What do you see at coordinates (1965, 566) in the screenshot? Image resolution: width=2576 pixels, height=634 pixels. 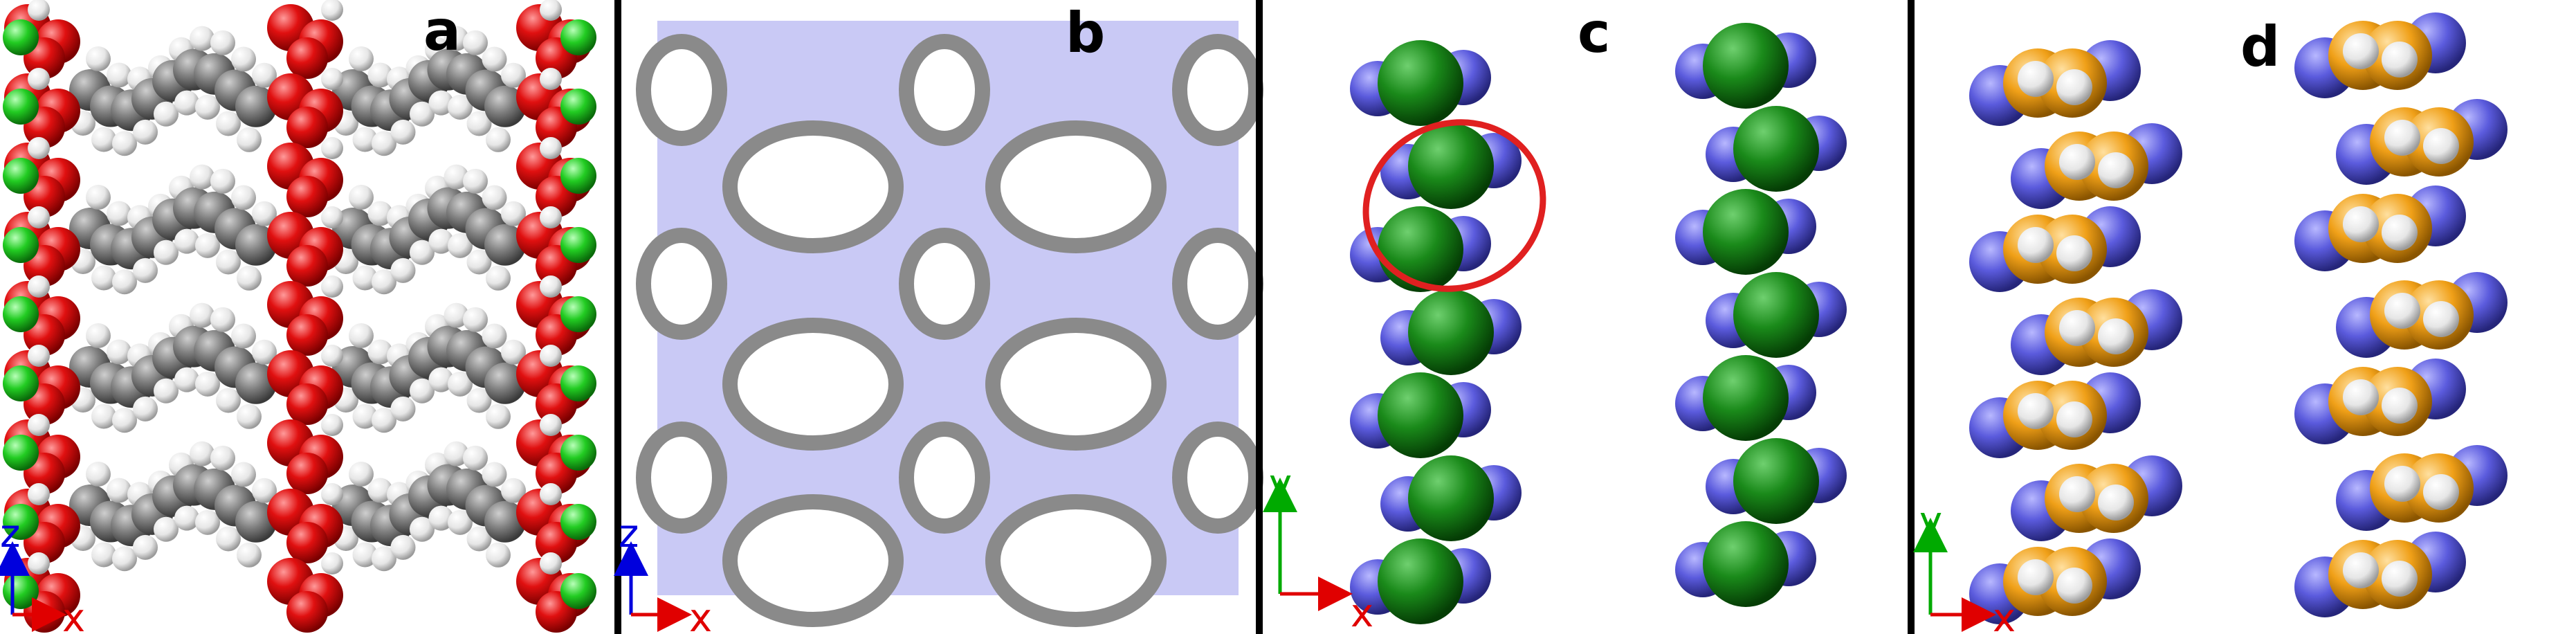 I see `panel-d-axis-indicator: y x` at bounding box center [1965, 566].